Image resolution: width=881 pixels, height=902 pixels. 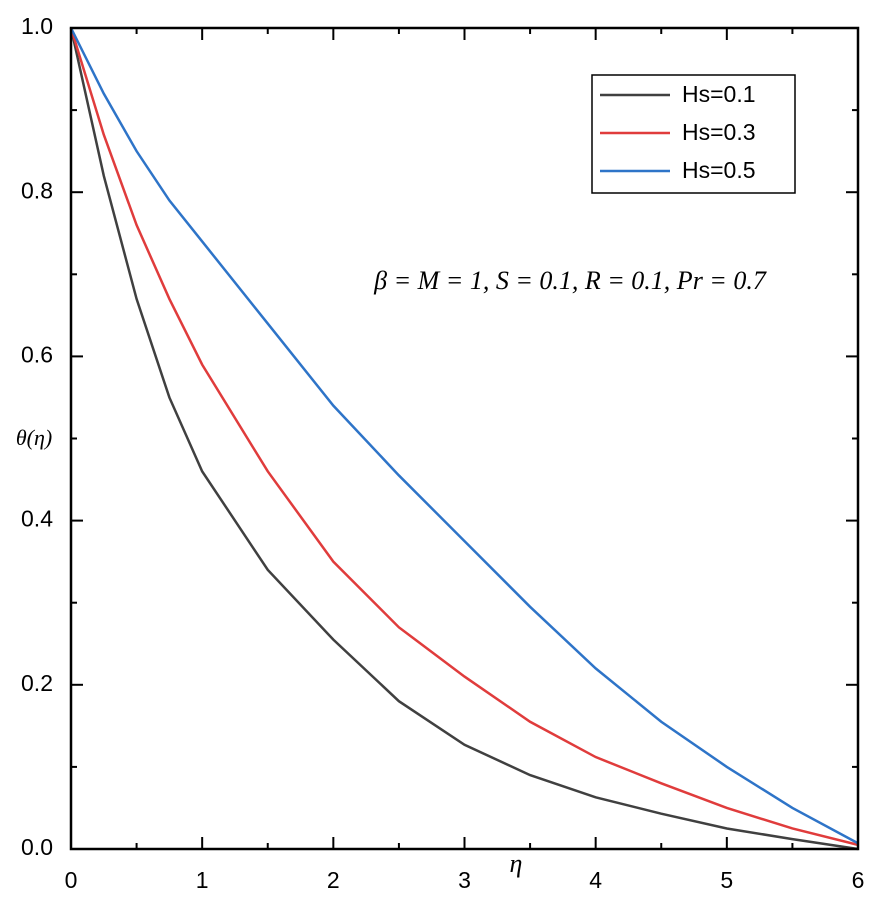 What do you see at coordinates (37, 847) in the screenshot?
I see `y-tick-label: 0.0` at bounding box center [37, 847].